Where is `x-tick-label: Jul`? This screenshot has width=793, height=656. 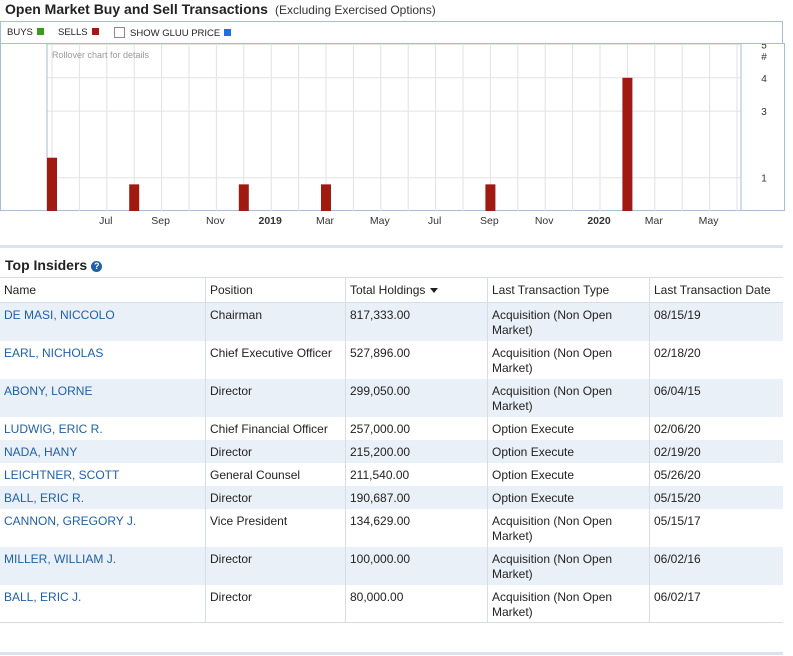
x-tick-label: Jul is located at coordinates (434, 221).